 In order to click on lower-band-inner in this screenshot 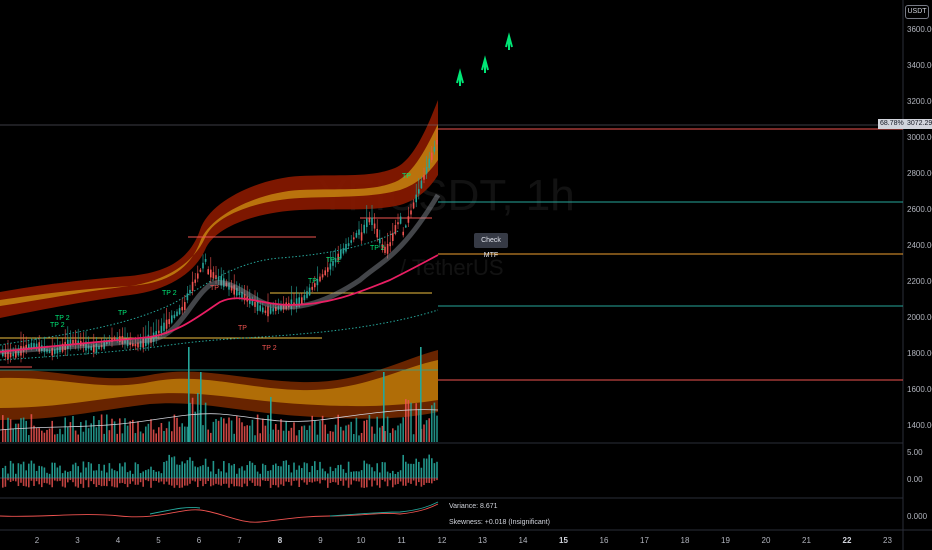, I will do `click(219, 384)`.